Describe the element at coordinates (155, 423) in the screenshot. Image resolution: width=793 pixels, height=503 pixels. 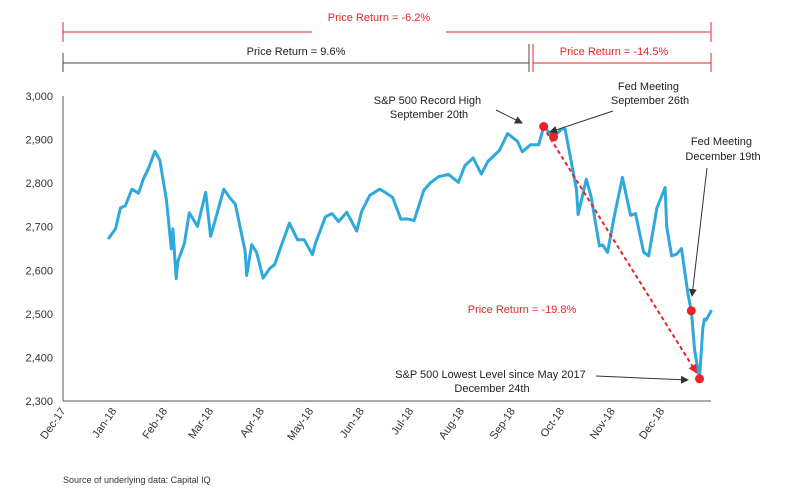
I see `x-tick-label: Feb-18` at that location.